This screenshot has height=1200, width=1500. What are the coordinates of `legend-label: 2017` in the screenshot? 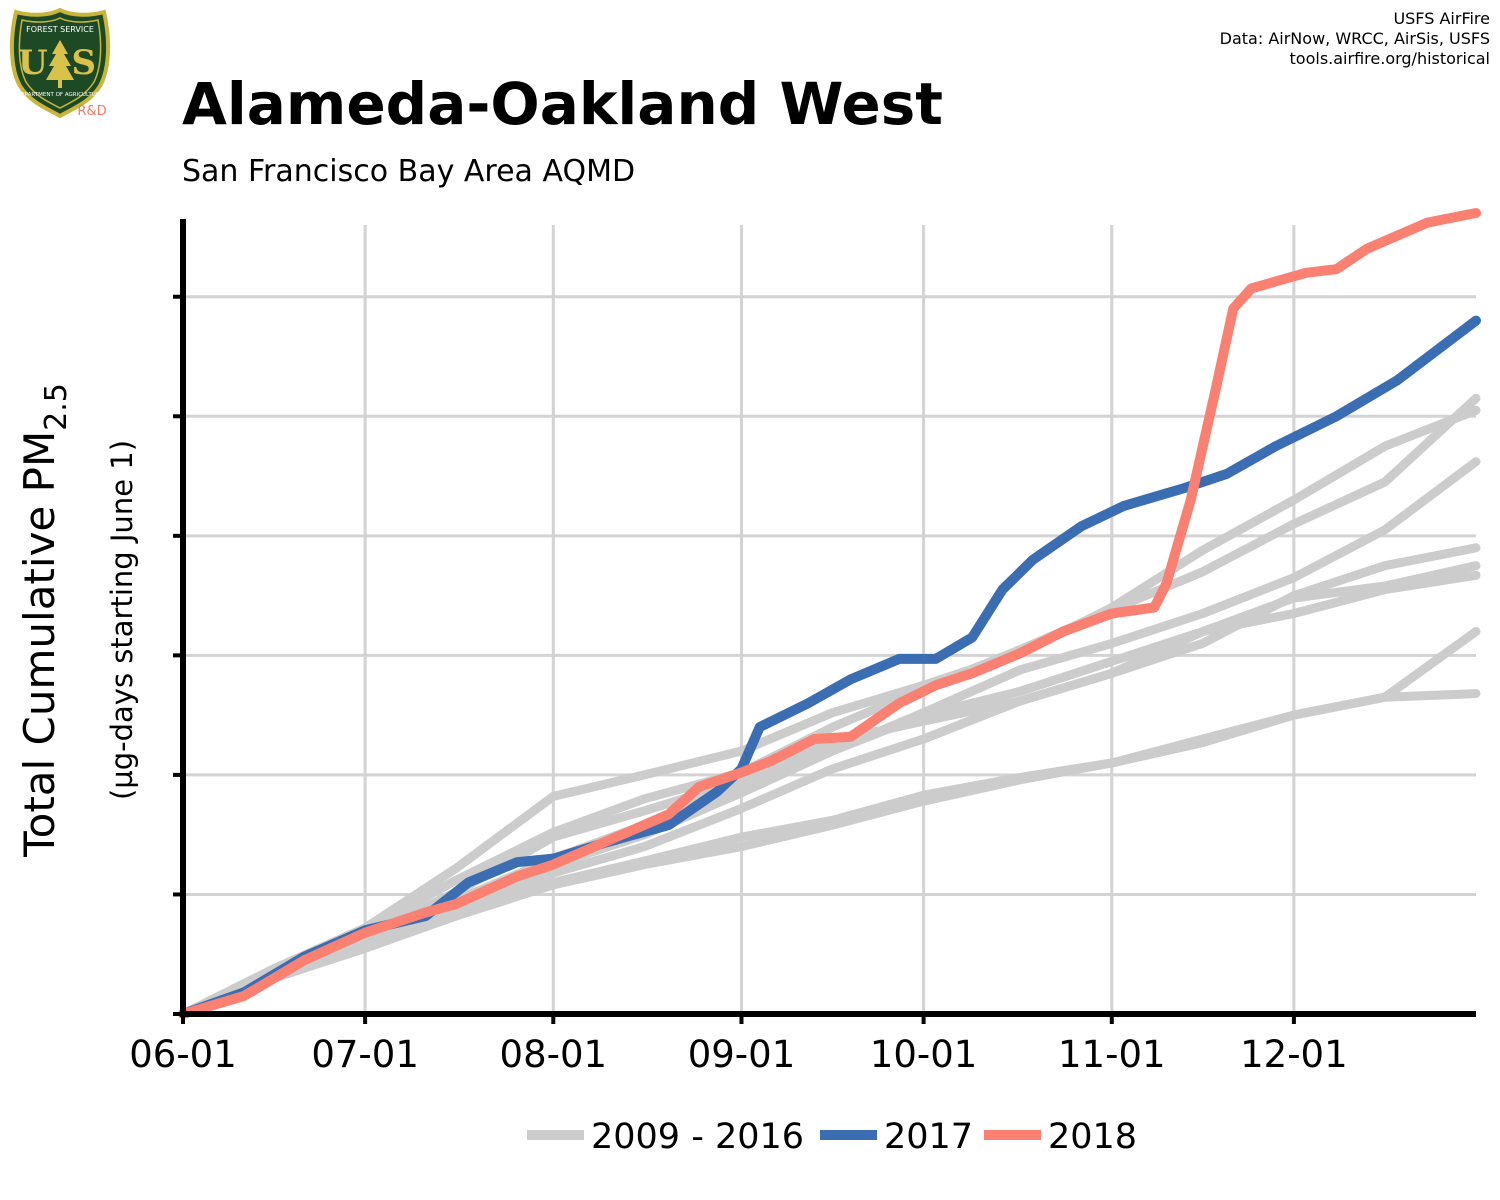 It's located at (928, 1137).